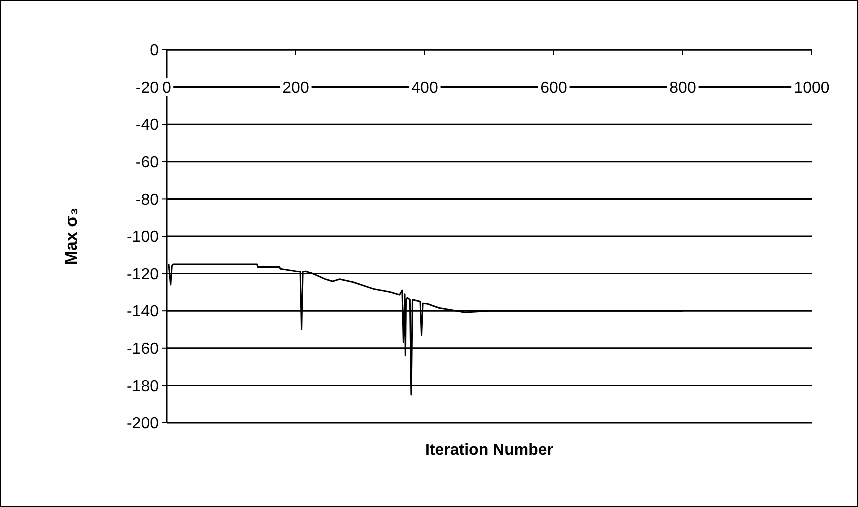  Describe the element at coordinates (296, 88) in the screenshot. I see `x-tick-label: 200` at that location.